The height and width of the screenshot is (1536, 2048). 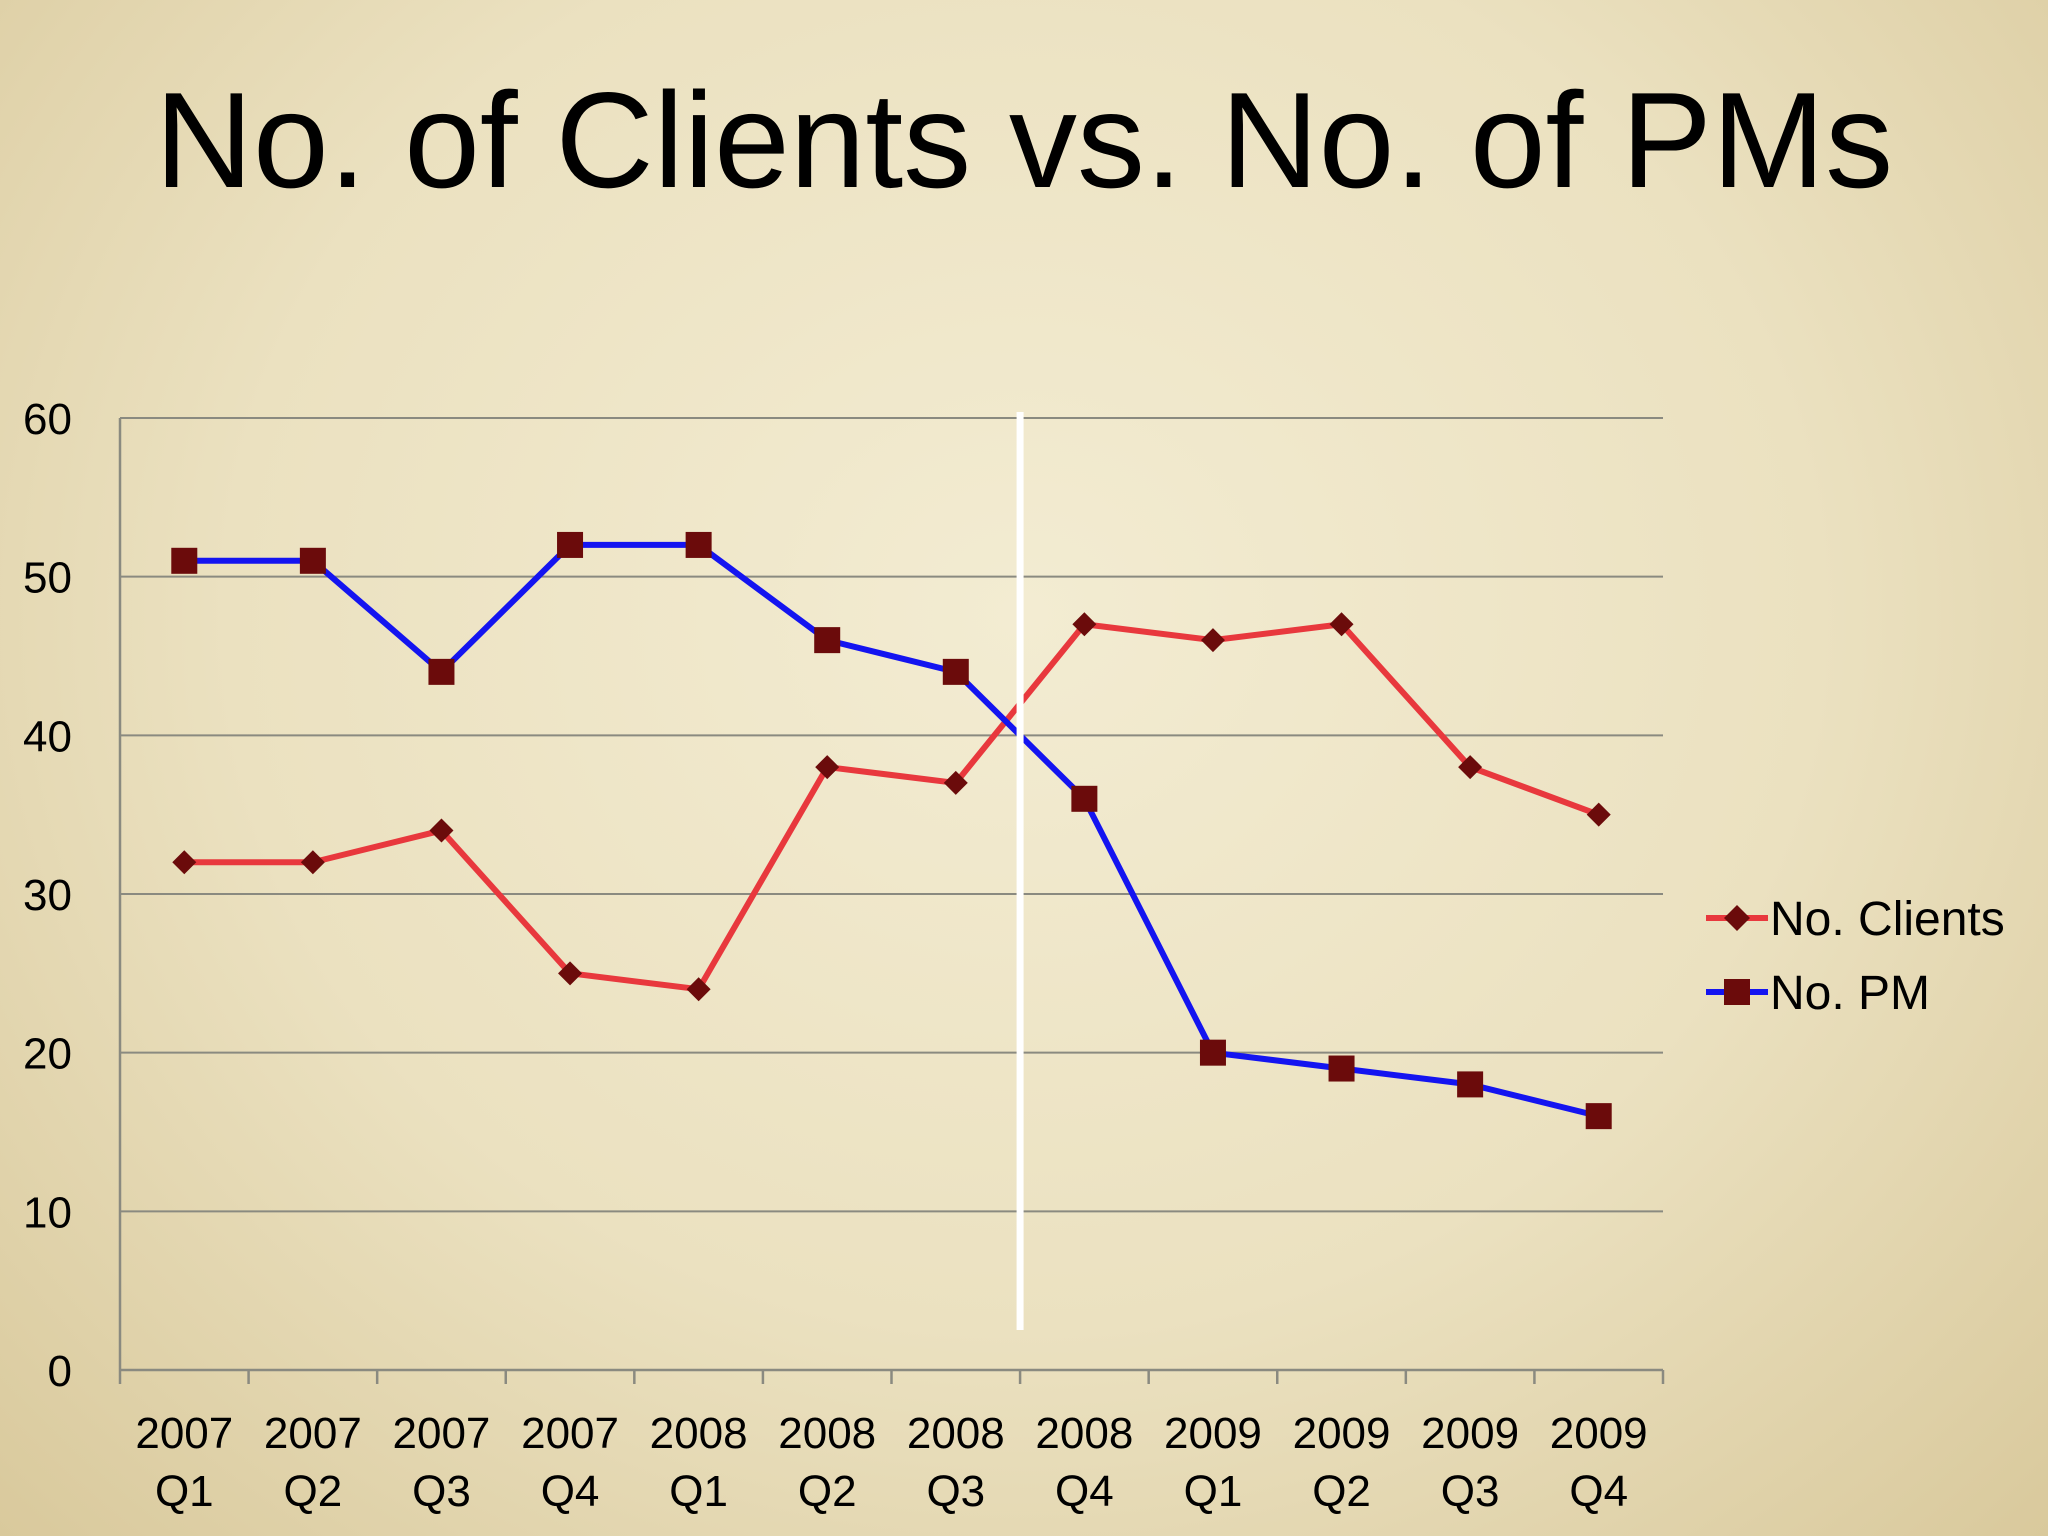 What do you see at coordinates (1737, 992) in the screenshot?
I see `legend-marker-pm` at bounding box center [1737, 992].